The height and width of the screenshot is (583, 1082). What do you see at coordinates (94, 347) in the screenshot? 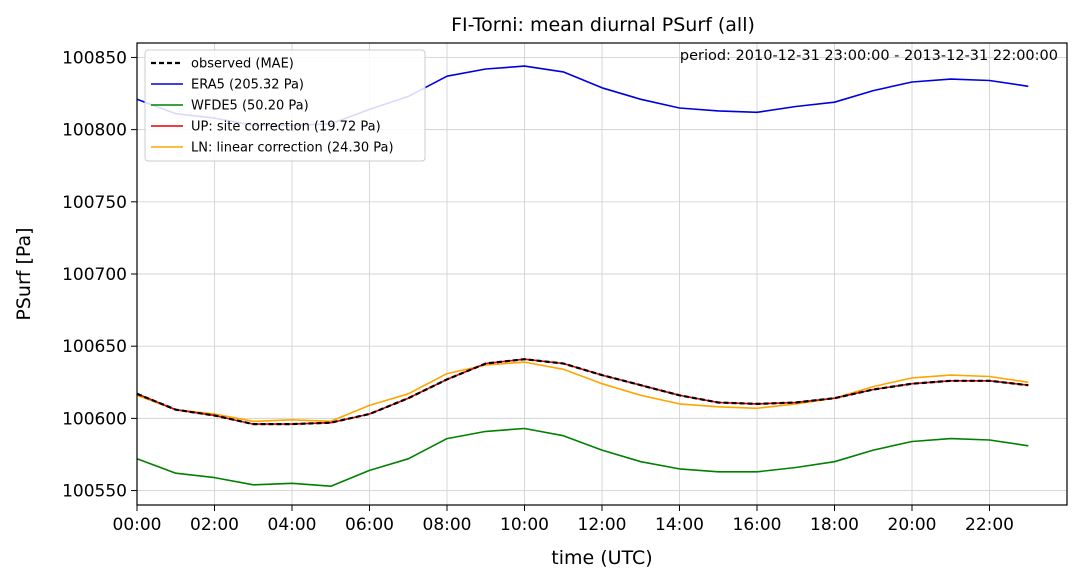
I see `y-tick-label: 100650` at bounding box center [94, 347].